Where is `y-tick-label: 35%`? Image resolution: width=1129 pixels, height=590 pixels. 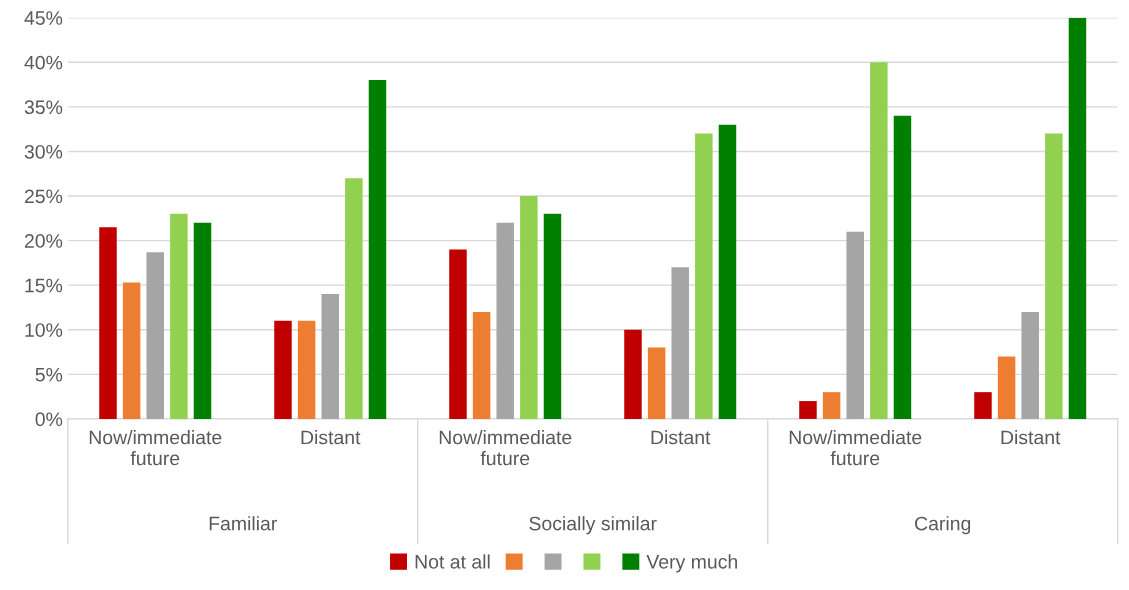 y-tick-label: 35% is located at coordinates (43, 107).